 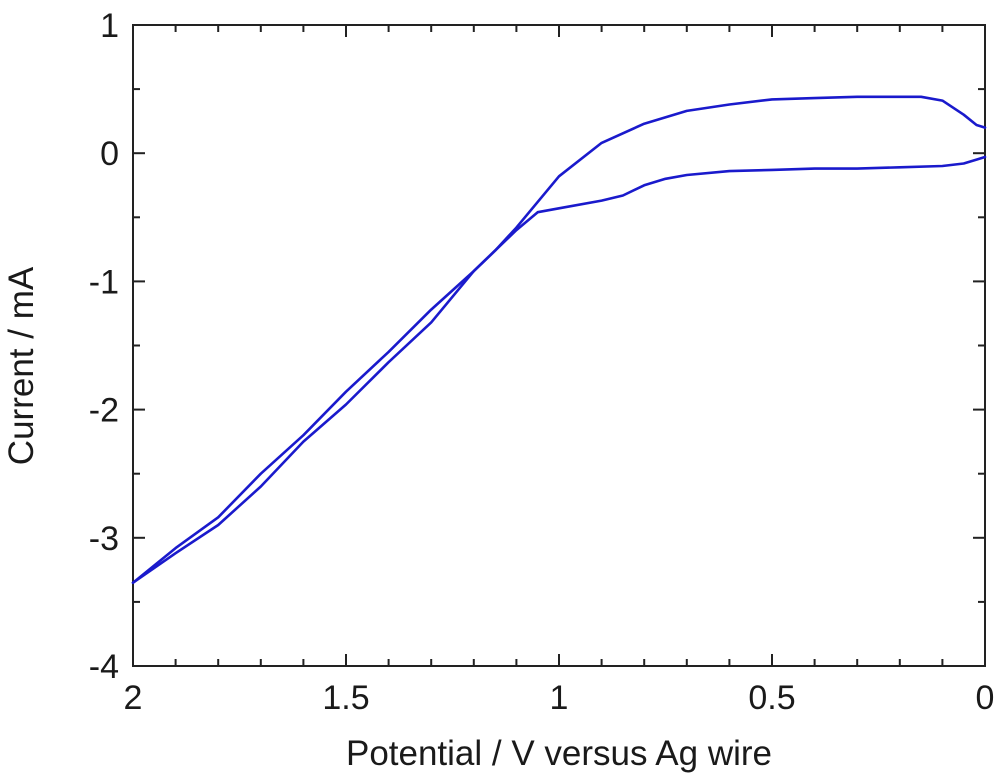 What do you see at coordinates (104, 667) in the screenshot?
I see `y-tick-label: -4` at bounding box center [104, 667].